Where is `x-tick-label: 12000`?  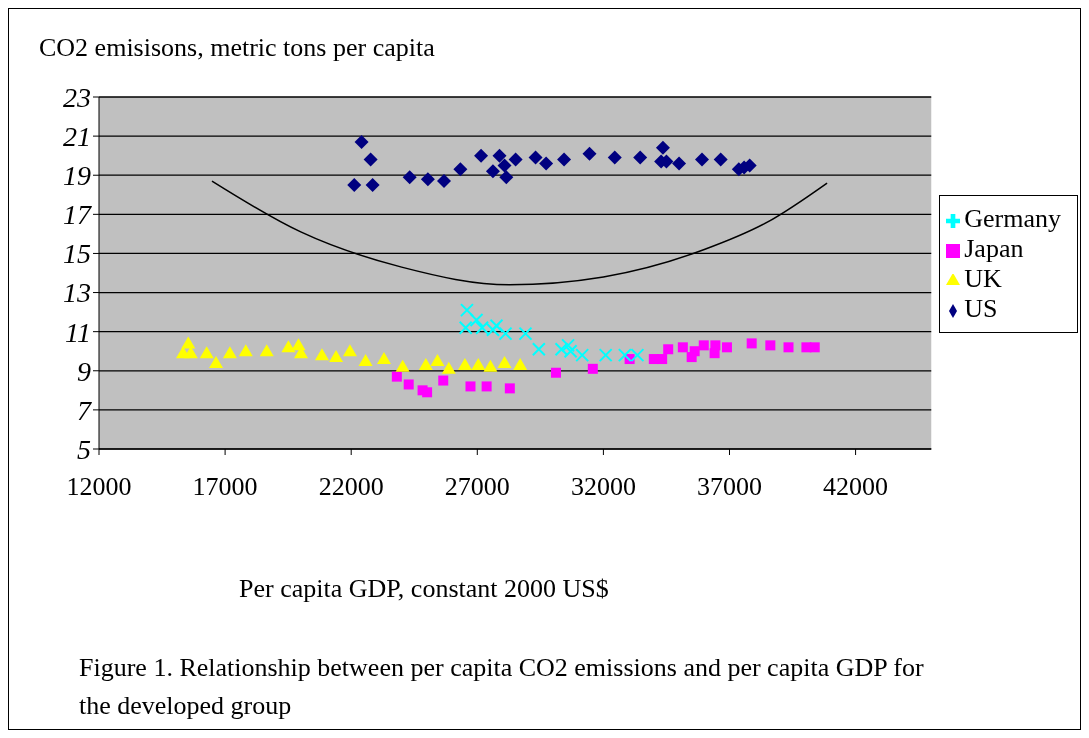 x-tick-label: 12000 is located at coordinates (99, 487).